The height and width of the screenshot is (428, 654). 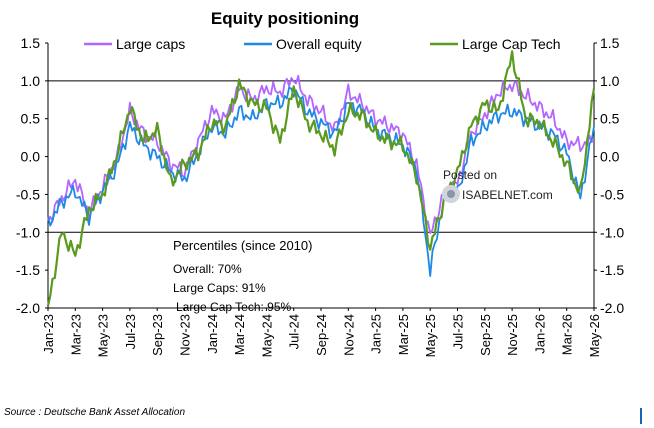 I want to click on x-tick-label: Sep-23, so click(x=157, y=335).